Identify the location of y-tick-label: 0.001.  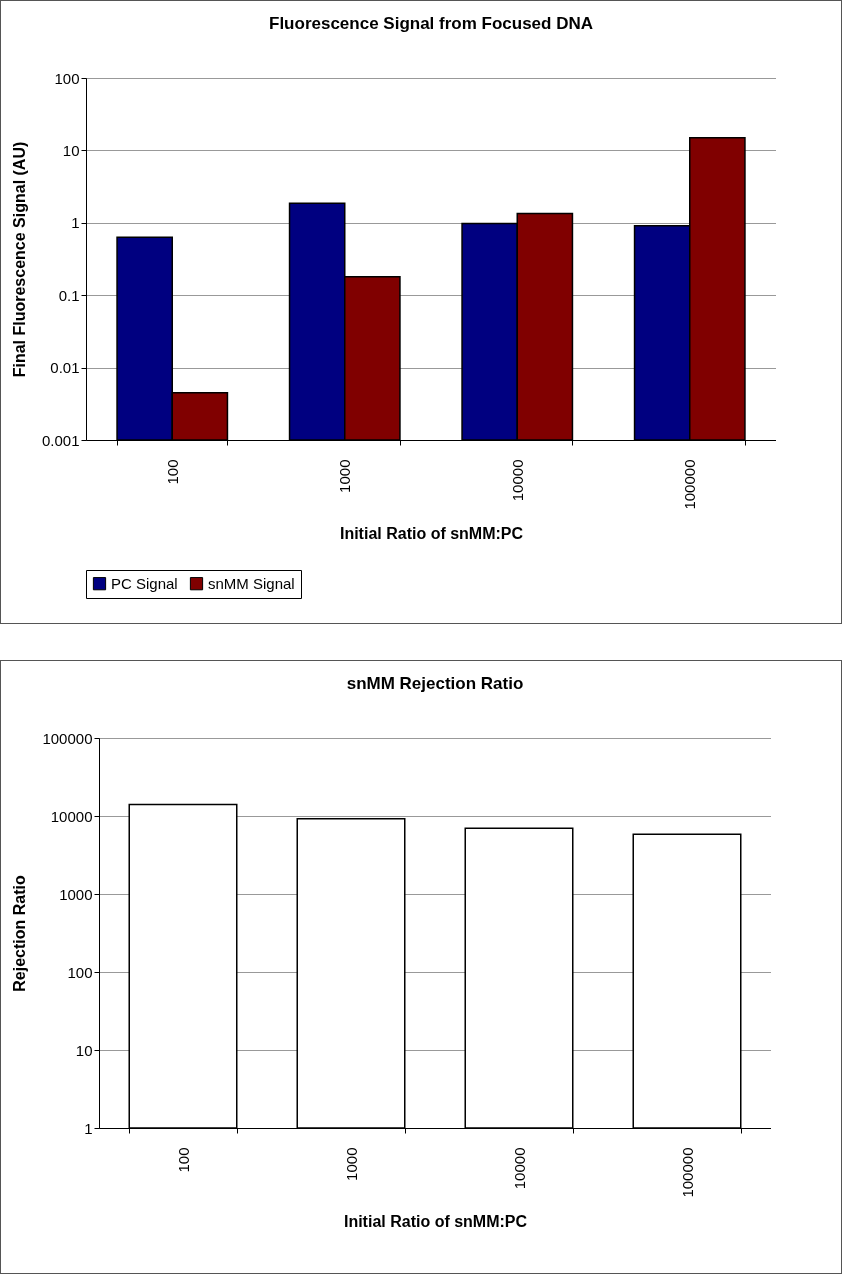
(60, 440).